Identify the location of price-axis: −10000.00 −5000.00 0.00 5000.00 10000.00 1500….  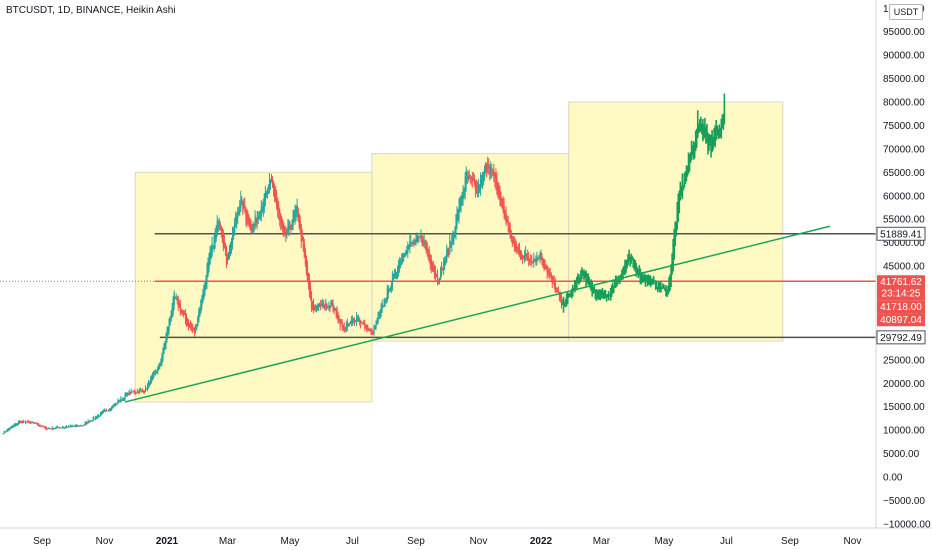
(907, 267).